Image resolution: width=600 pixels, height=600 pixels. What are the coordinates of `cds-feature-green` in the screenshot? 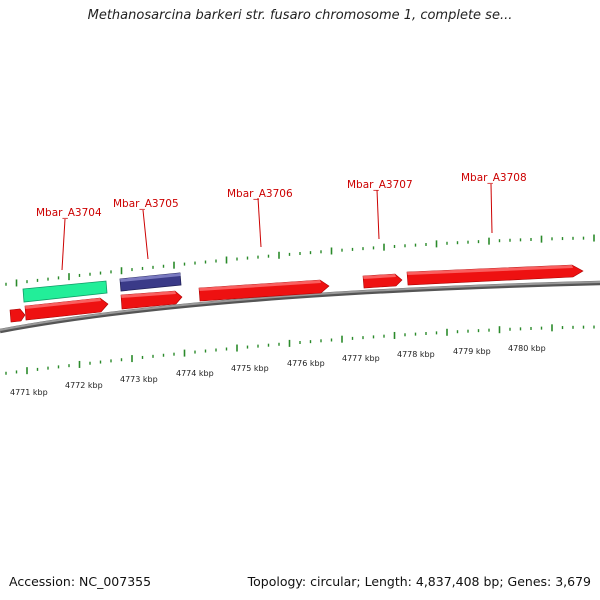 It's located at (65, 291).